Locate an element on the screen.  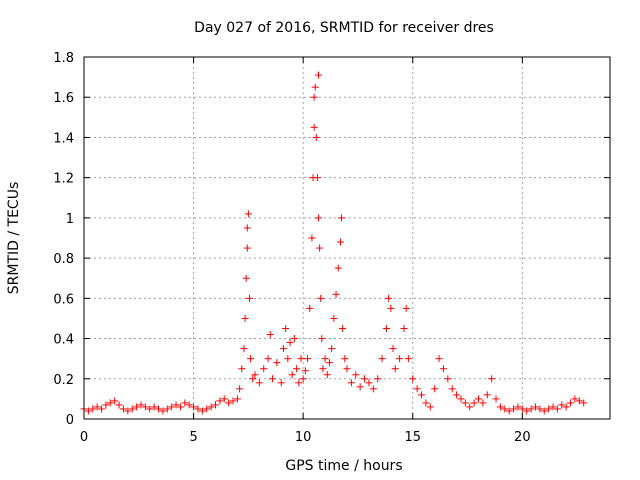
y-tick-label: 0 is located at coordinates (70, 420).